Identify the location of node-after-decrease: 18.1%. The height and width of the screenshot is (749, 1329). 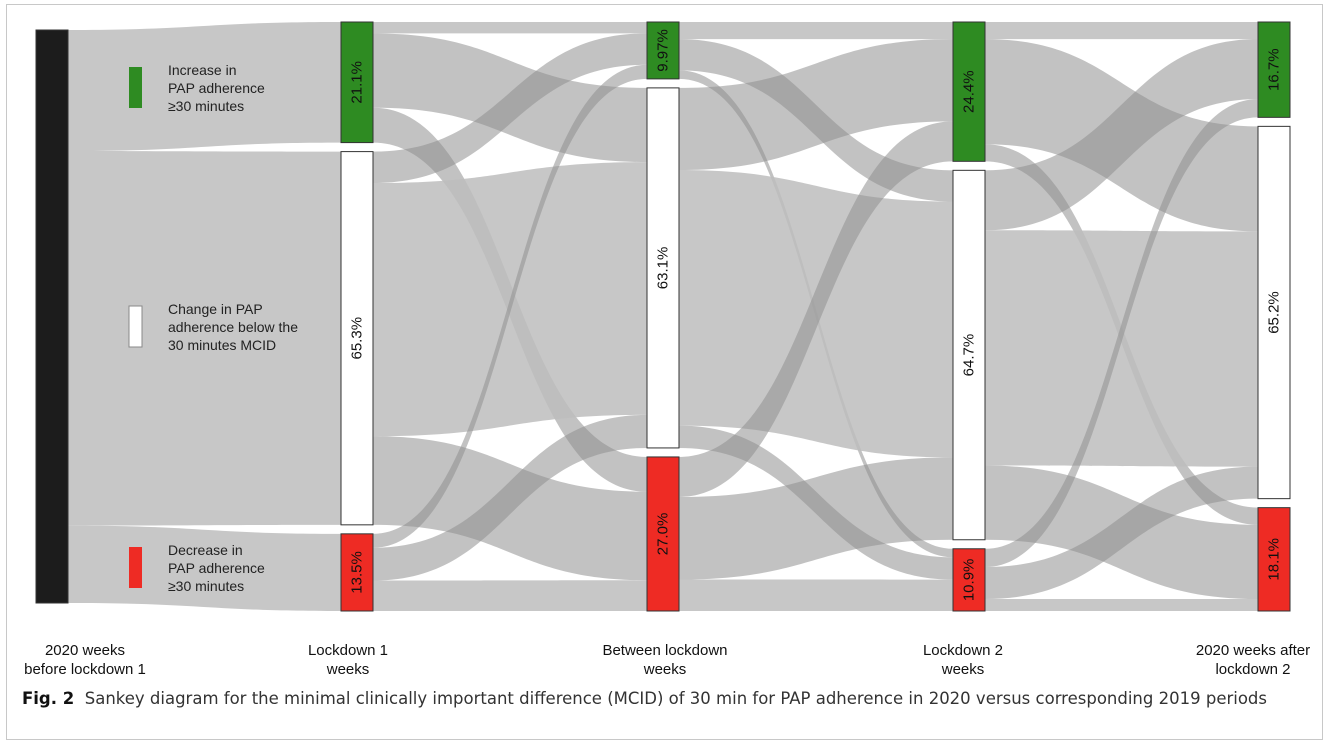
(1274, 559).